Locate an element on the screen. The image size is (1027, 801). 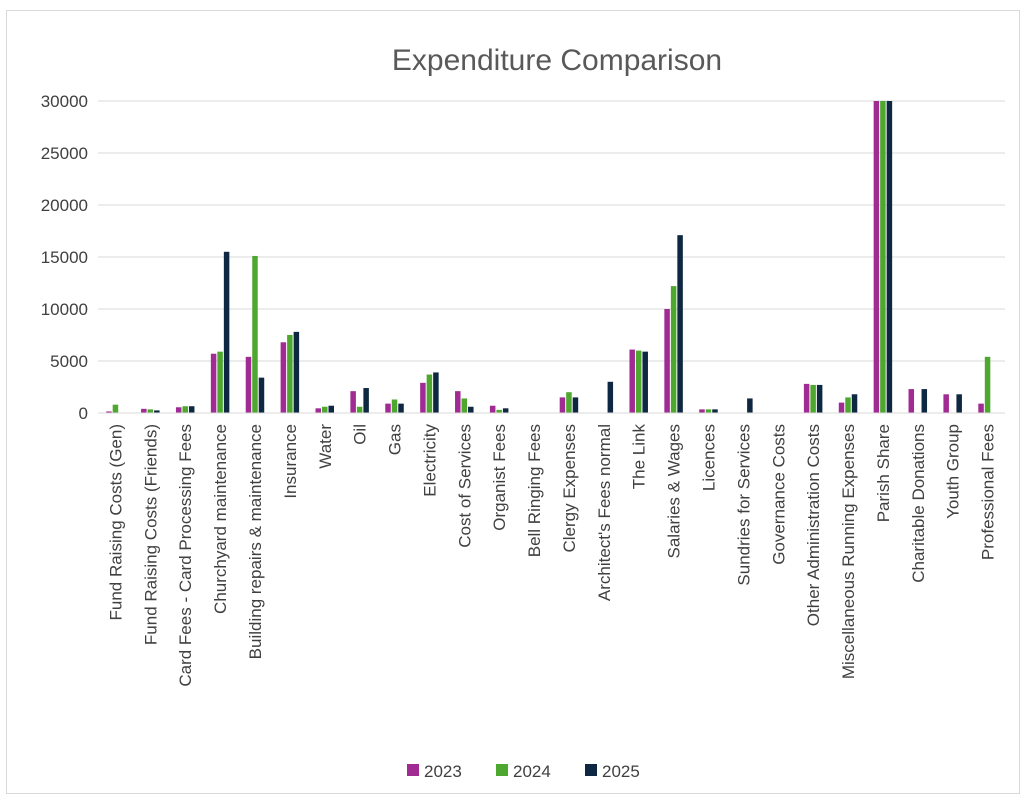
y-axis: 0 5000 10000 15000 20000 25000 30000 is located at coordinates (64, 257).